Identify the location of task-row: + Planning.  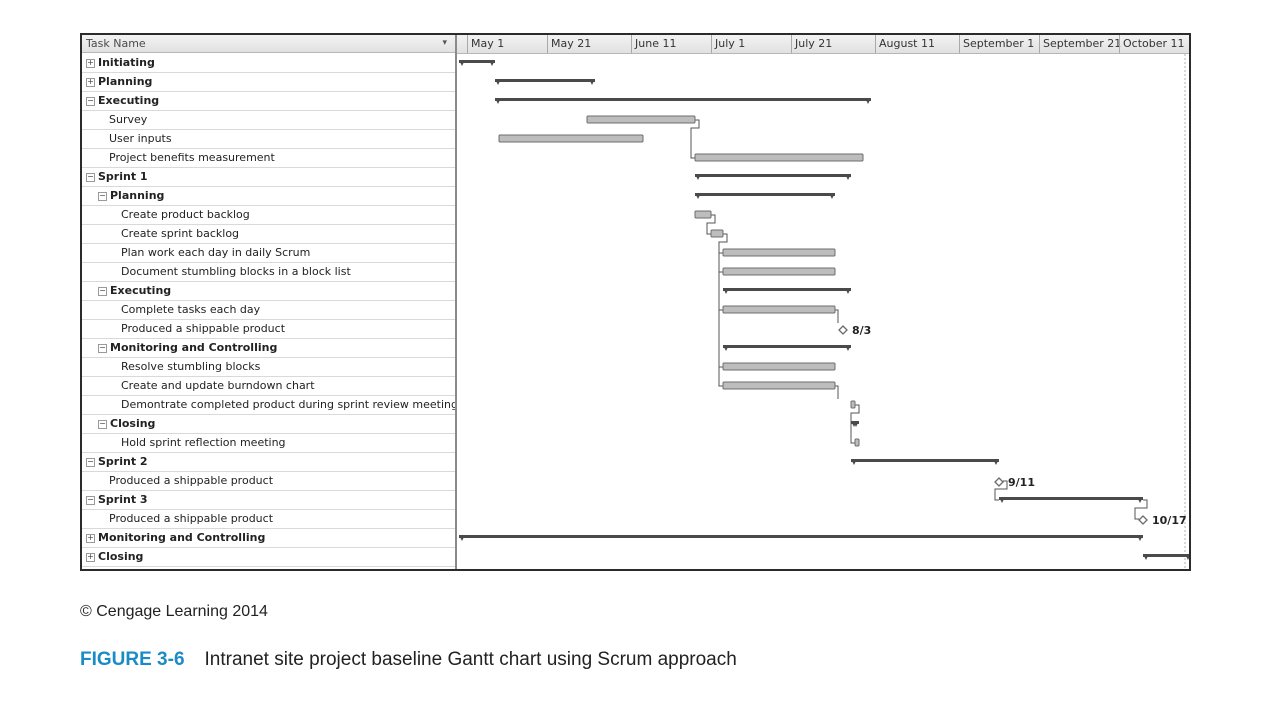
(268, 82).